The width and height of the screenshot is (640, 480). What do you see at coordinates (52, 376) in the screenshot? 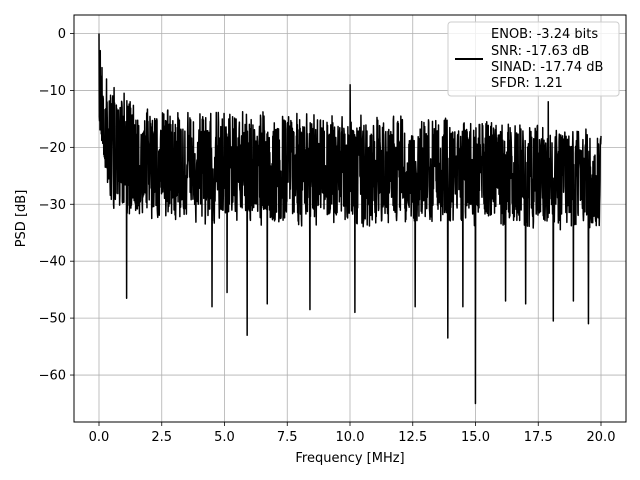
I see `y-tick-label: −60` at bounding box center [52, 376].